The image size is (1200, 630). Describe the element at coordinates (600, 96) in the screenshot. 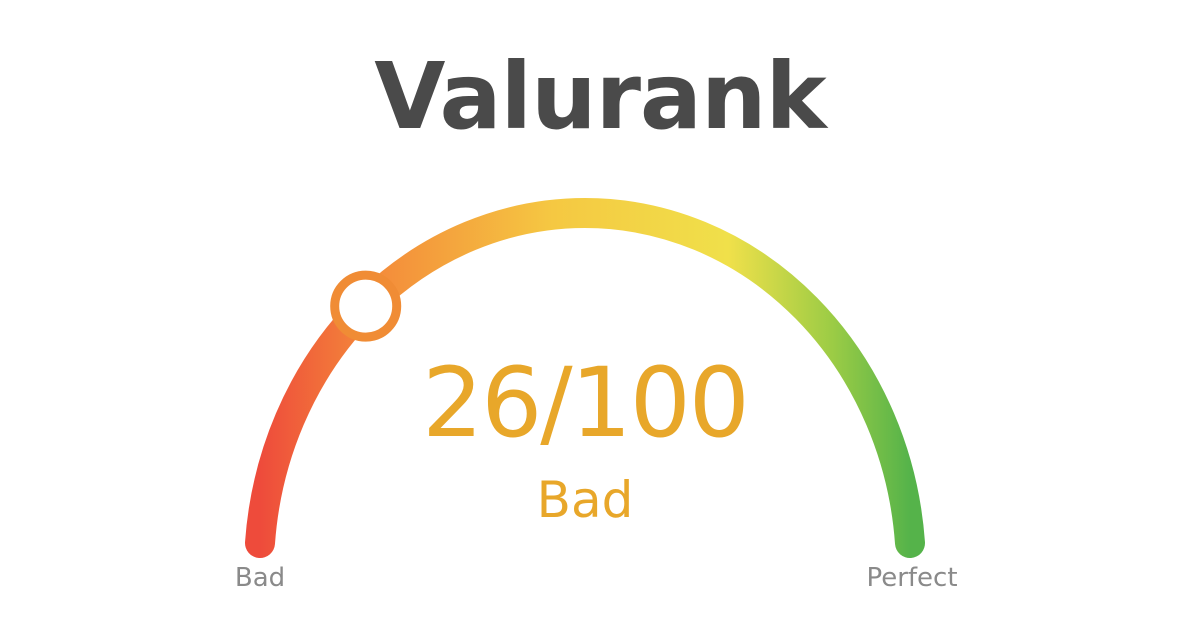

I see `brand-title: Valurank` at that location.